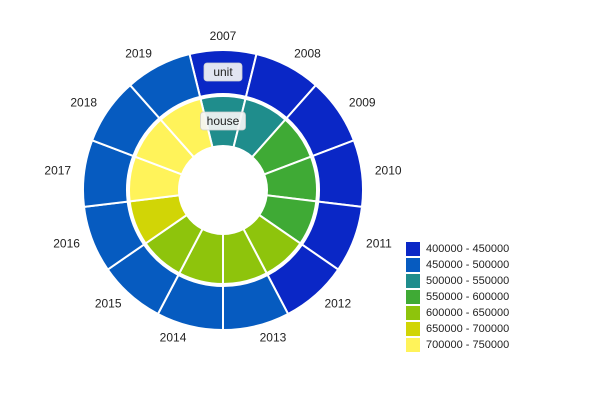 The image size is (600, 400). What do you see at coordinates (57, 171) in the screenshot?
I see `year-label-2017: 2017` at bounding box center [57, 171].